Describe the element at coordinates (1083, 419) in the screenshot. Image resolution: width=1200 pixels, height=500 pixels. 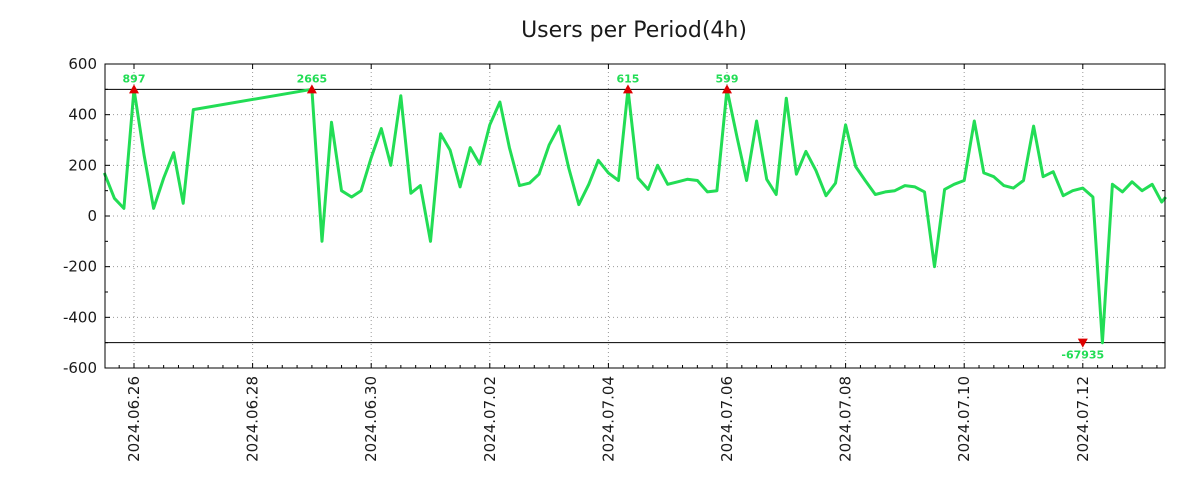
I see `x-tick-label: 2024.07.12` at that location.